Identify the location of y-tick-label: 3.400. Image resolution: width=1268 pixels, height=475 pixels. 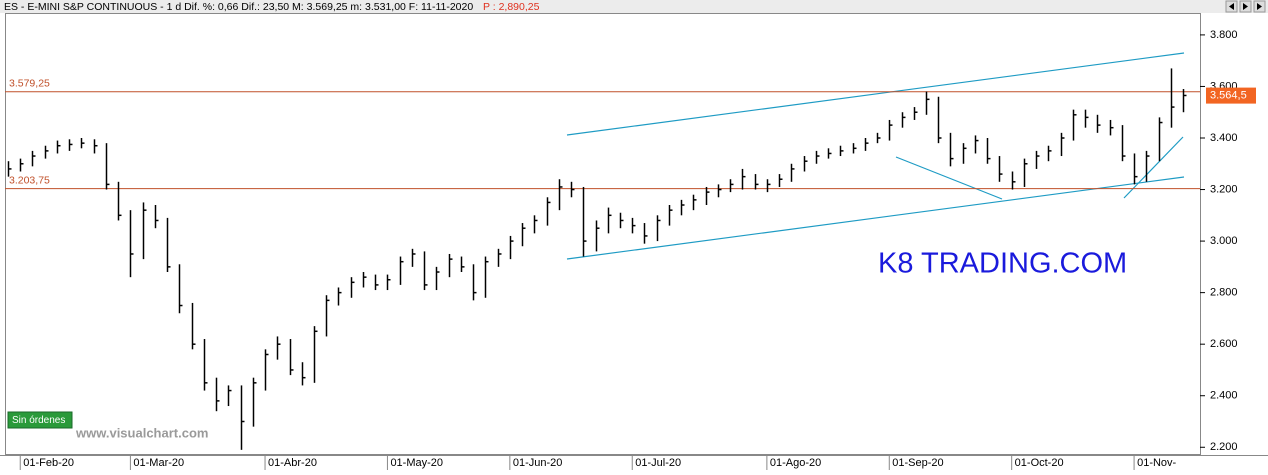
(1224, 138).